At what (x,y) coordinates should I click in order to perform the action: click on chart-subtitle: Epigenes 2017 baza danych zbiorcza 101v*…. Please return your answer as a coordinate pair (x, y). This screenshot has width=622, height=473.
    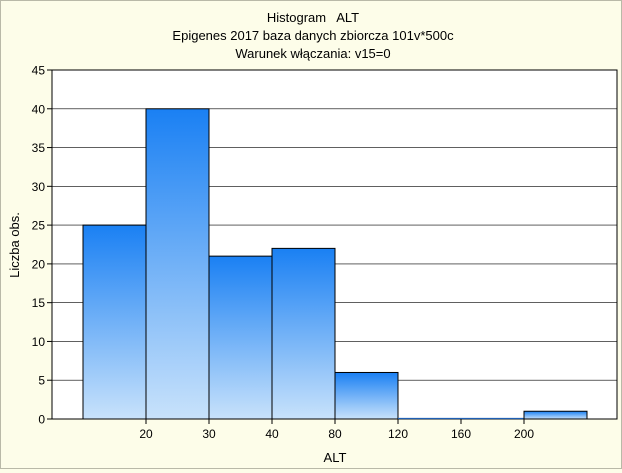
    Looking at the image, I should click on (313, 35).